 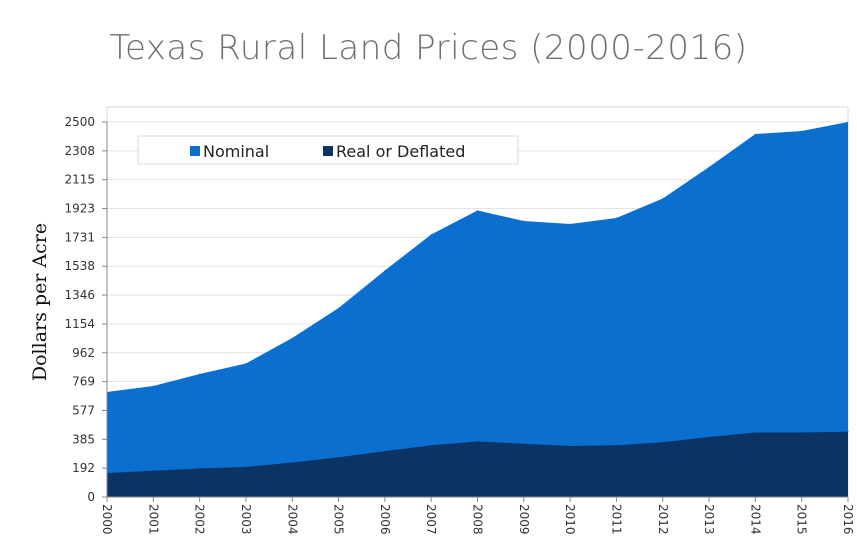 What do you see at coordinates (79, 266) in the screenshot?
I see `y-tick-label: 1538` at bounding box center [79, 266].